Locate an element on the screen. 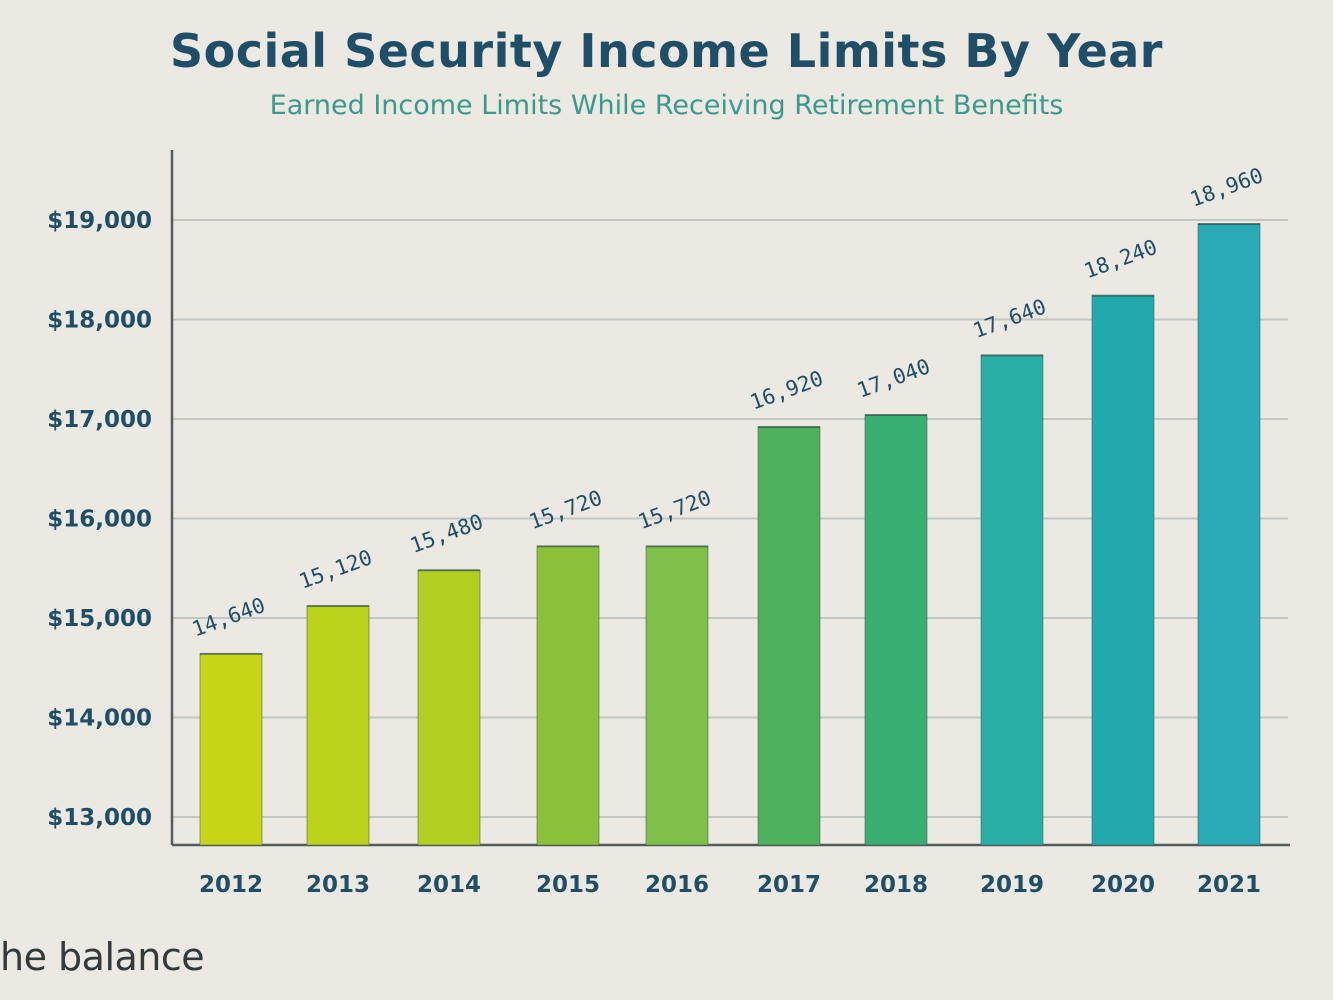  y-tick-label: $18,000 is located at coordinates (99, 321).